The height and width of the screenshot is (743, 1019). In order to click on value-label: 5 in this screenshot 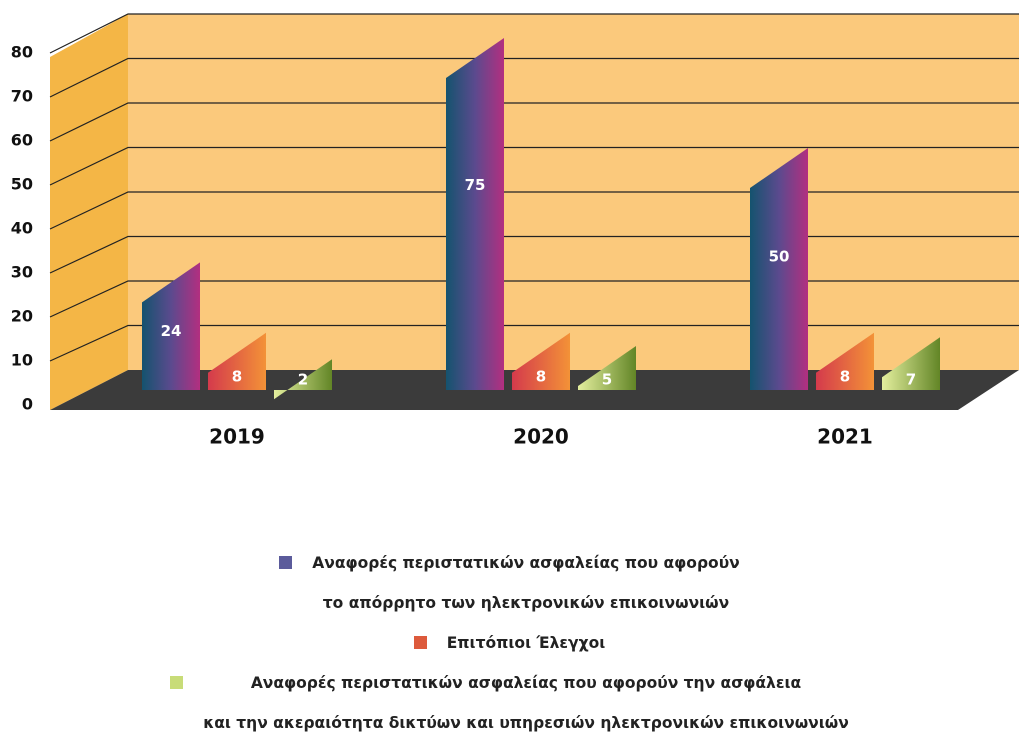, I will do `click(607, 380)`.